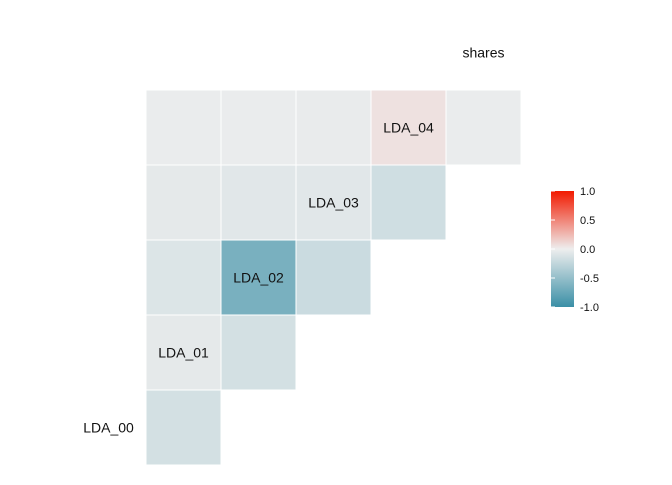  Describe the element at coordinates (587, 250) in the screenshot. I see `legend-tick-label: 0.0` at that location.